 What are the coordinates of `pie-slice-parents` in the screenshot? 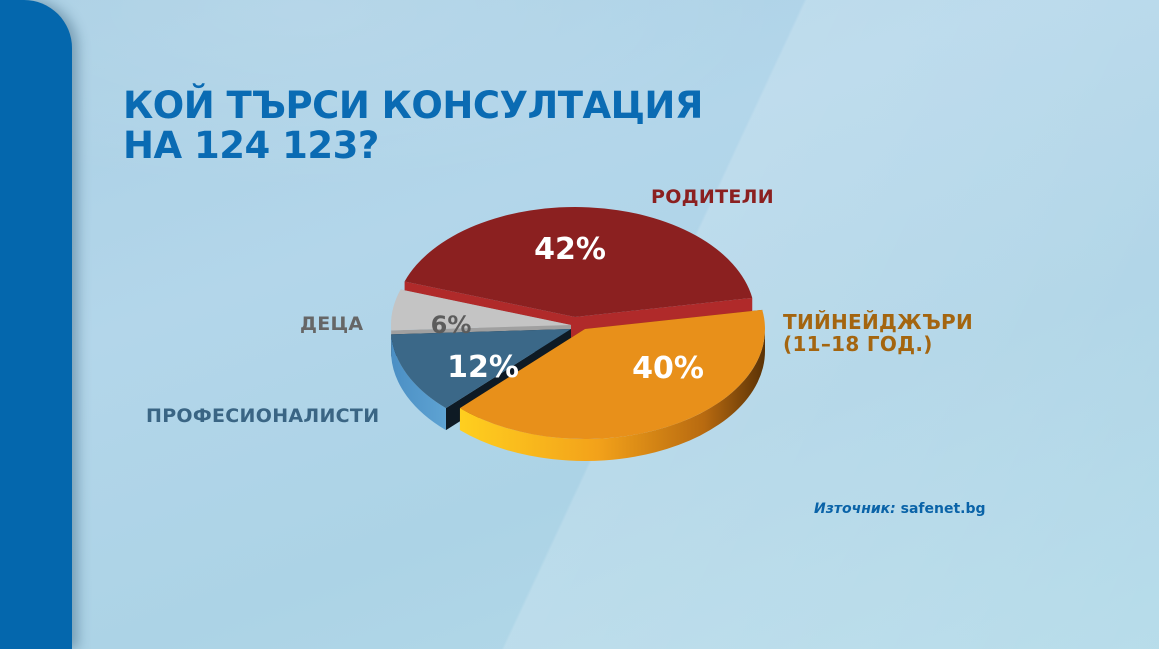 It's located at (578, 261).